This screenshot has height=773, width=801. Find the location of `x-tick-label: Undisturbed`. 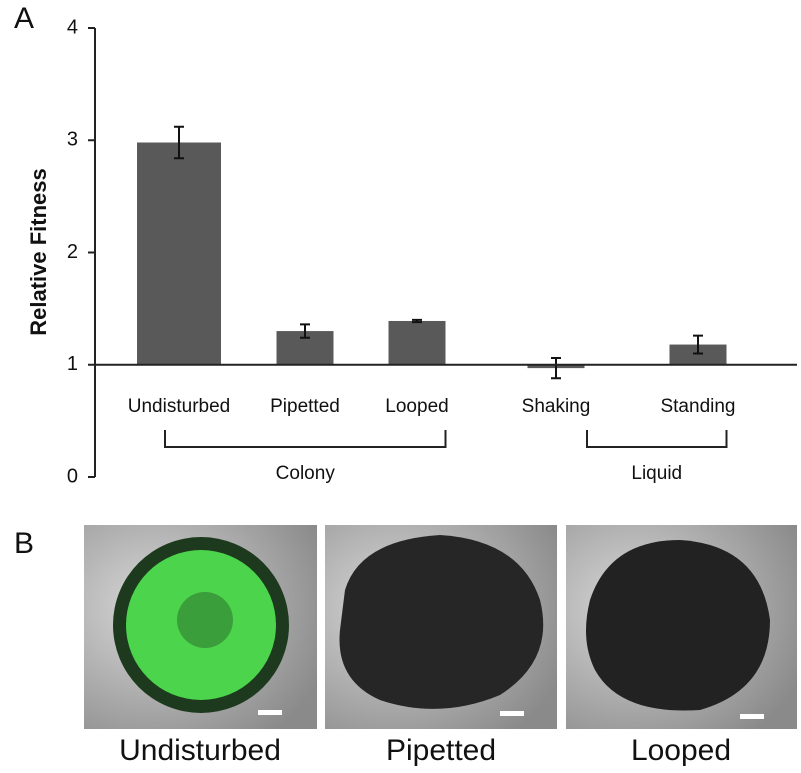

x-tick-label: Undisturbed is located at coordinates (179, 406).